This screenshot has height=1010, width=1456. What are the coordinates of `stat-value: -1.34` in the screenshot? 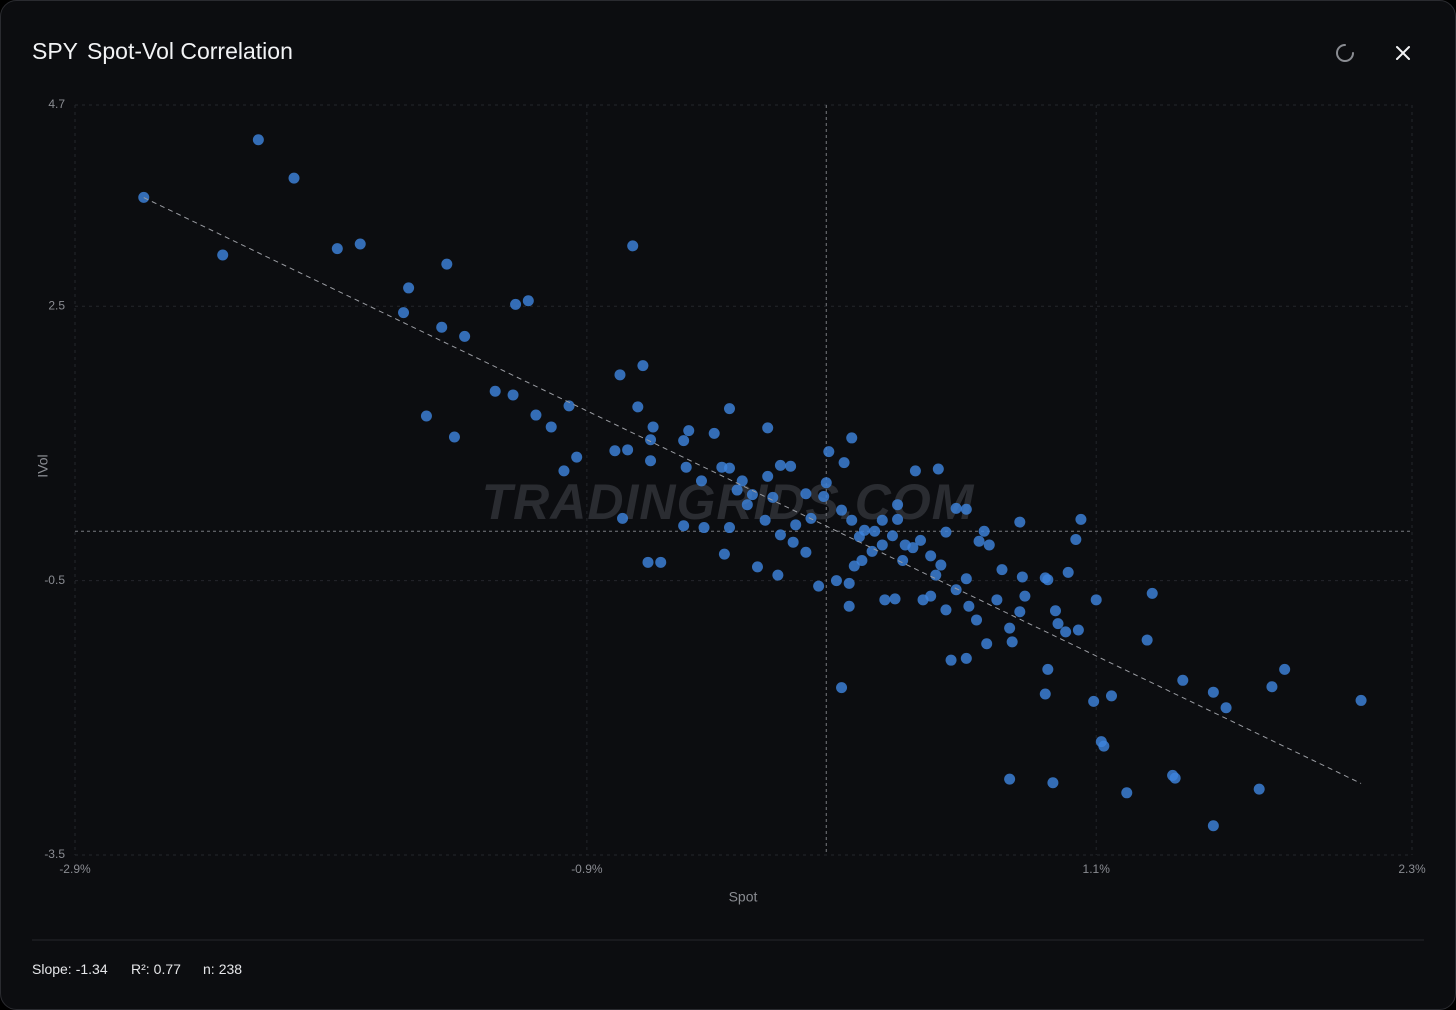 It's located at (92, 969).